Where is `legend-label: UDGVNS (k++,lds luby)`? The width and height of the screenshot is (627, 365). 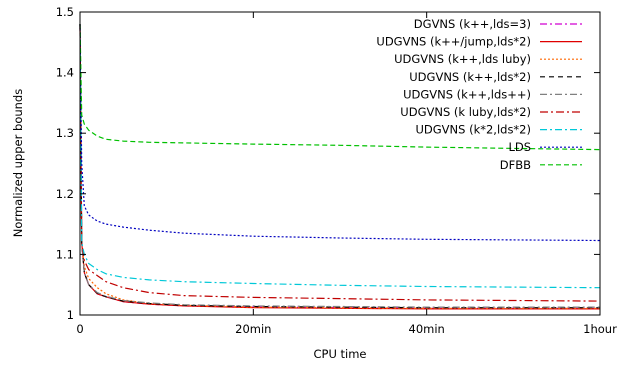
legend-label: UDGVNS (k++,lds luby) is located at coordinates (462, 59).